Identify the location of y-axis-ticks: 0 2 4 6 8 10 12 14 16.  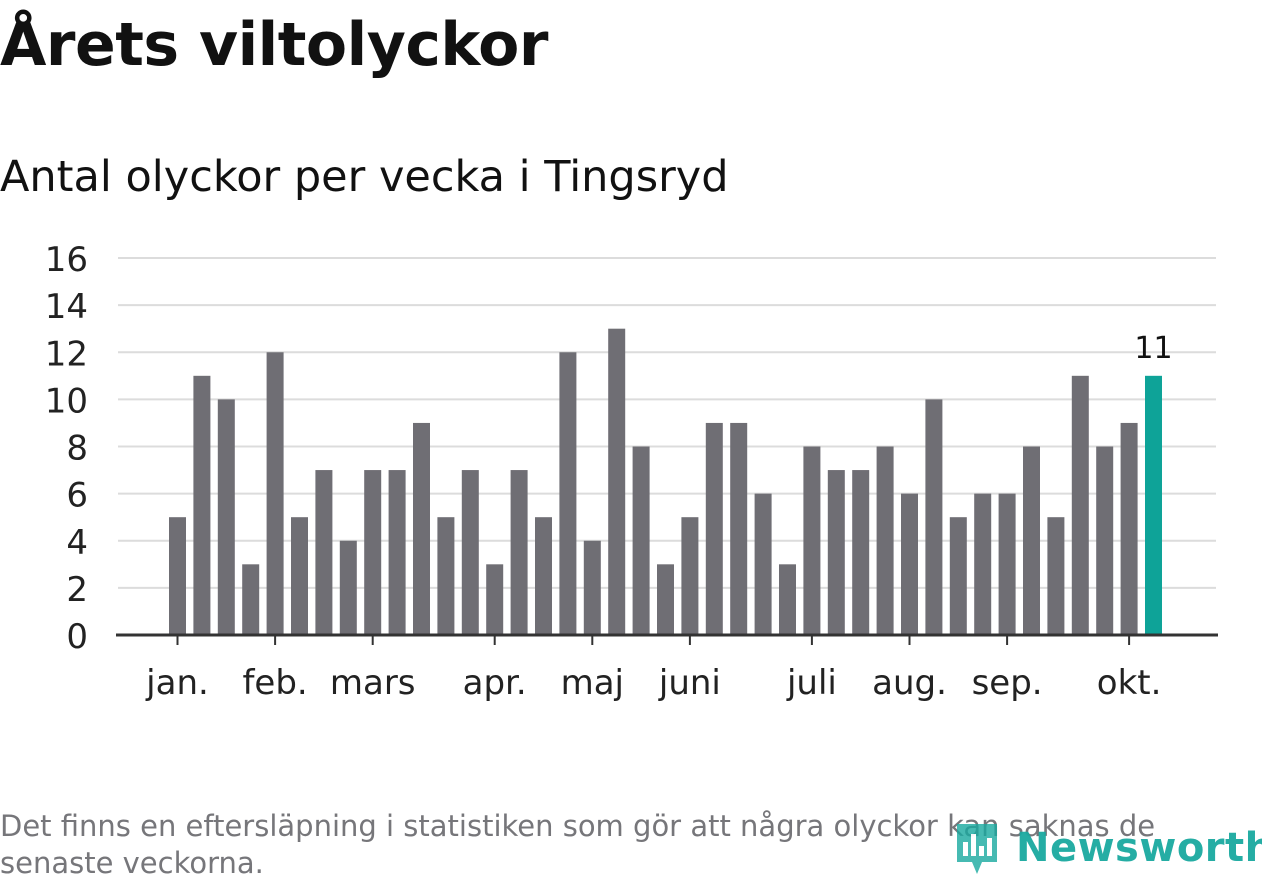
(66, 448).